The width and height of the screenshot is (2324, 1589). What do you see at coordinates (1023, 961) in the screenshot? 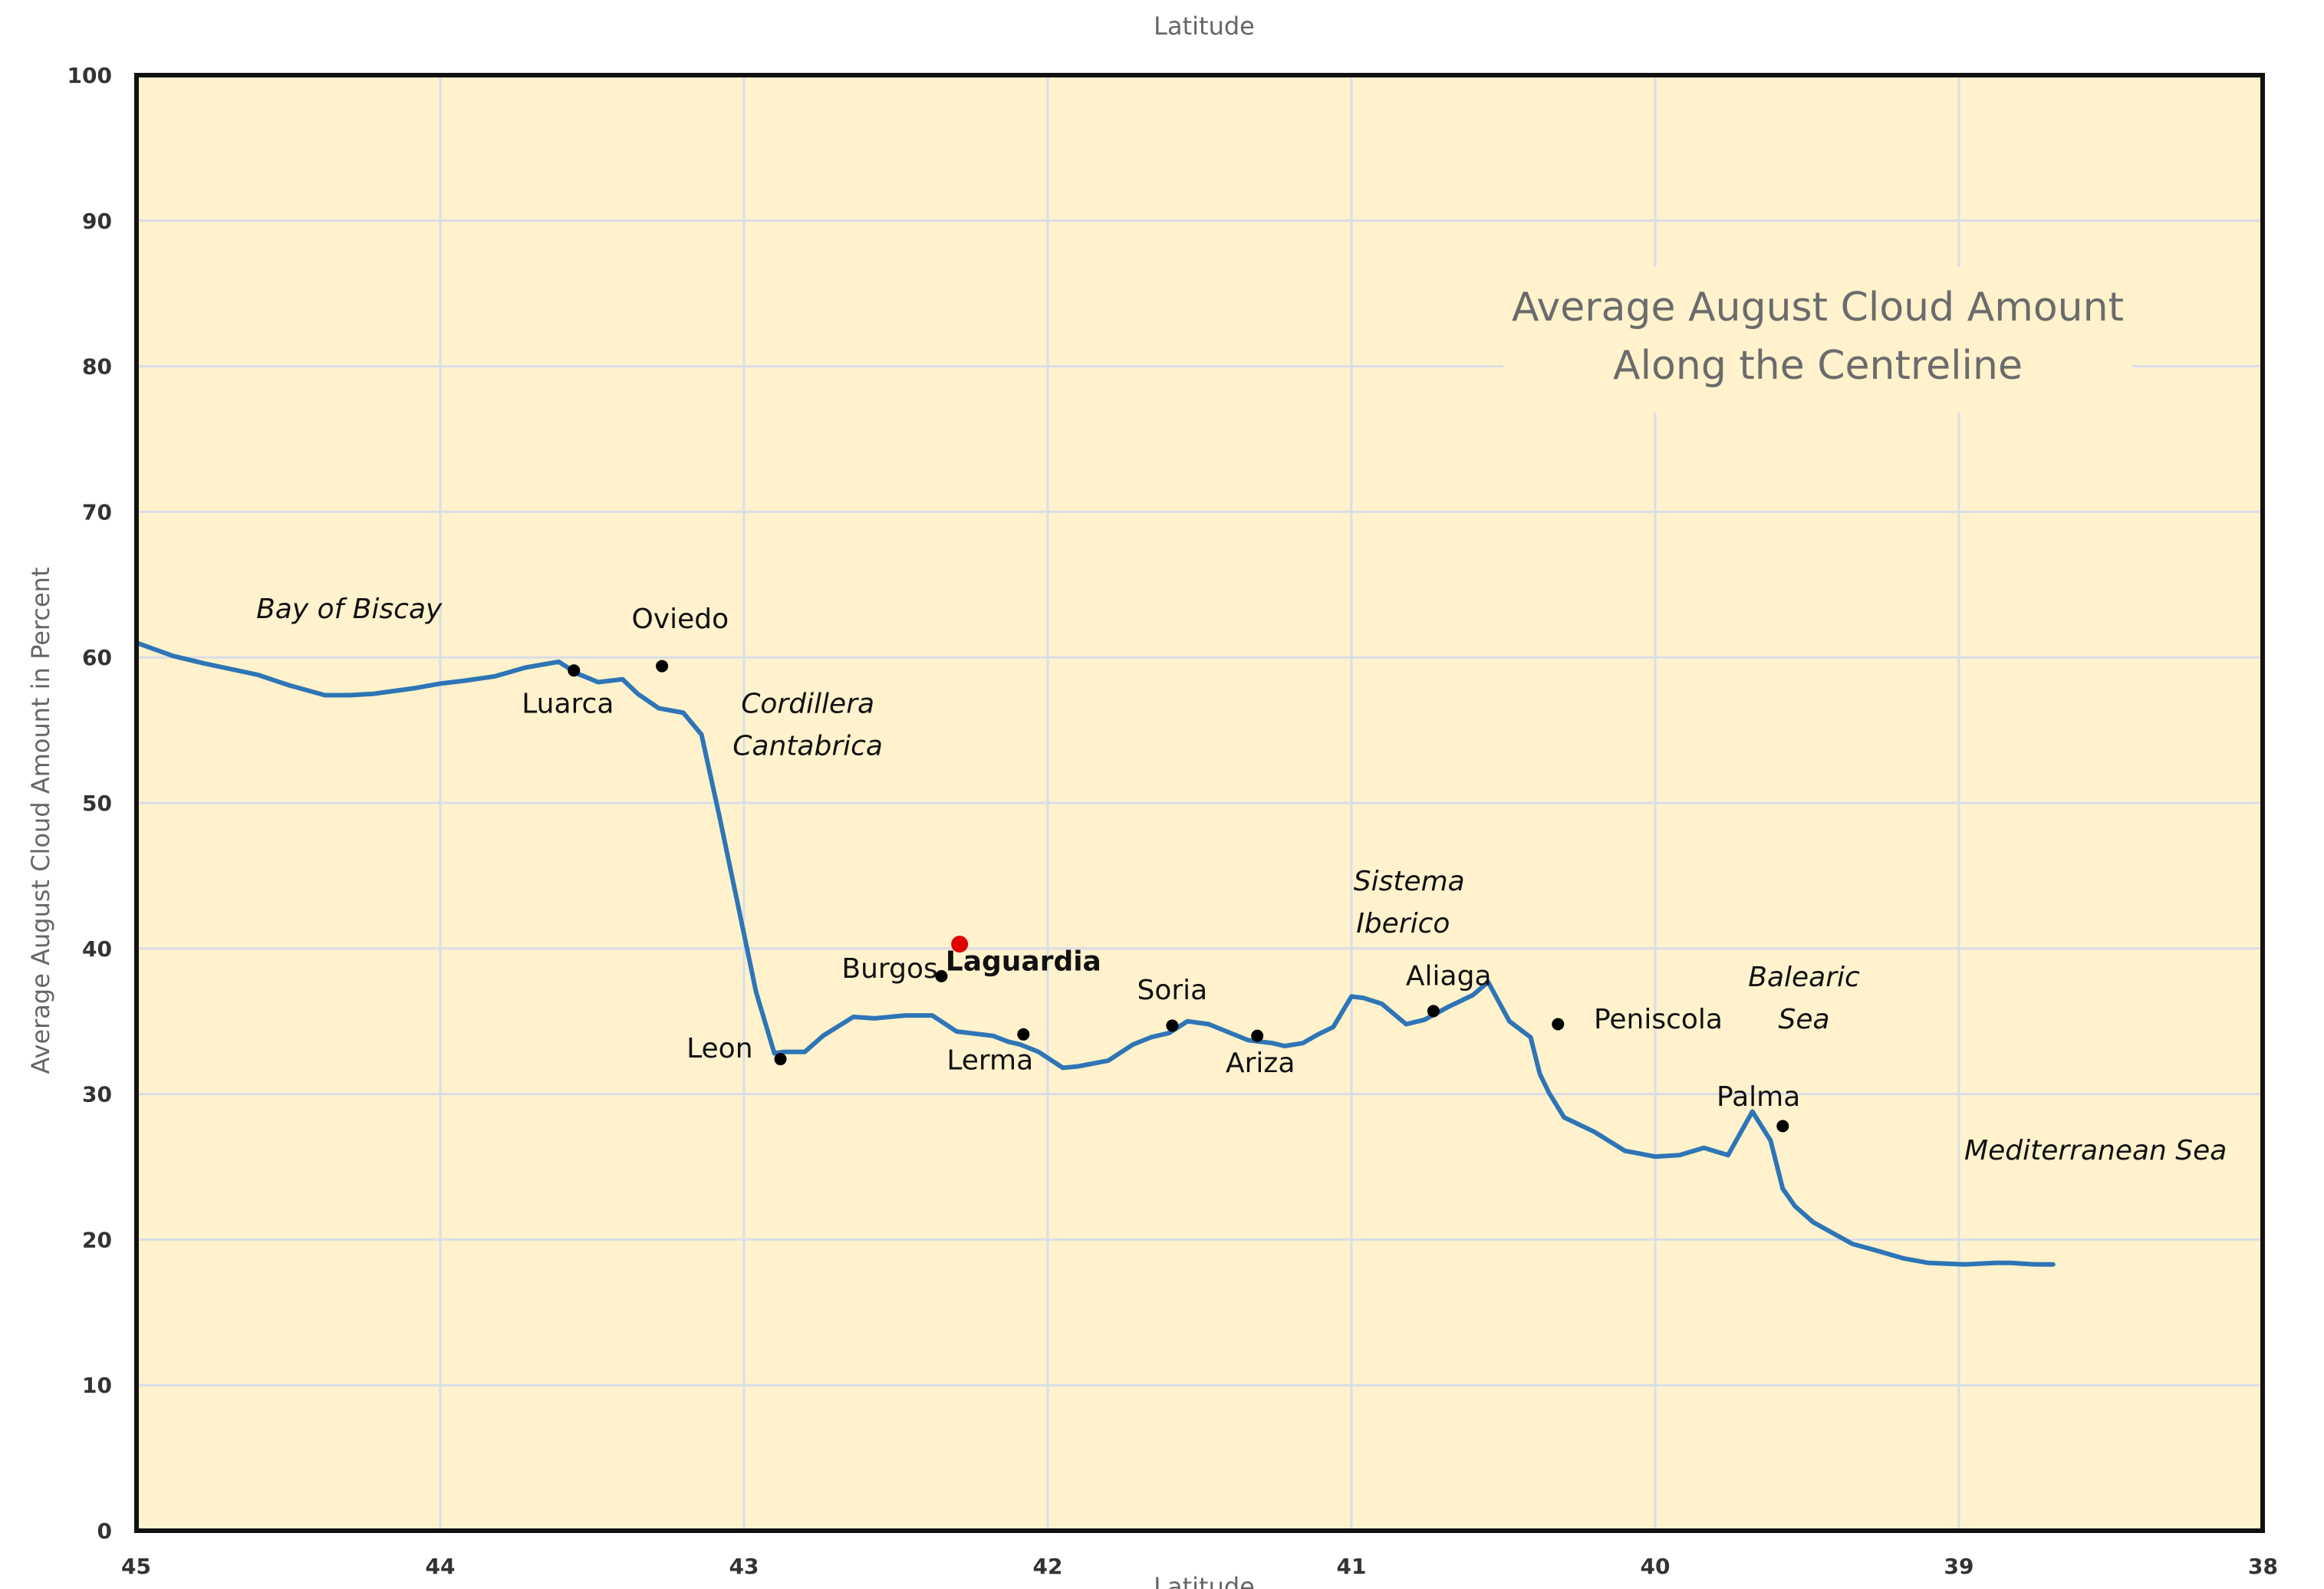
I see `annotation-laguardia: Laguardia` at bounding box center [1023, 961].